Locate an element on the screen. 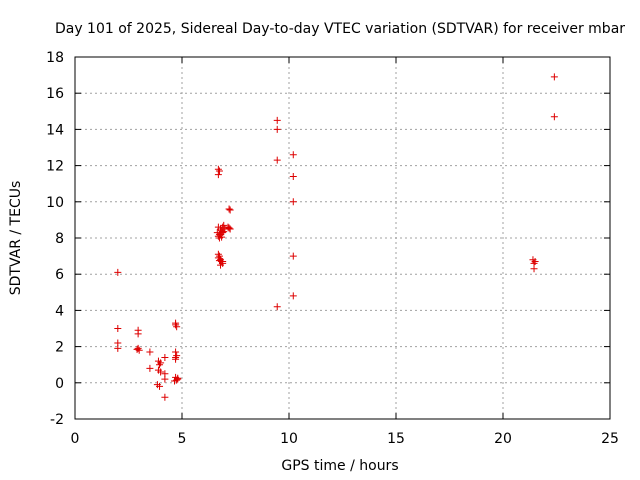  x-tick-label: 0 is located at coordinates (75, 439).